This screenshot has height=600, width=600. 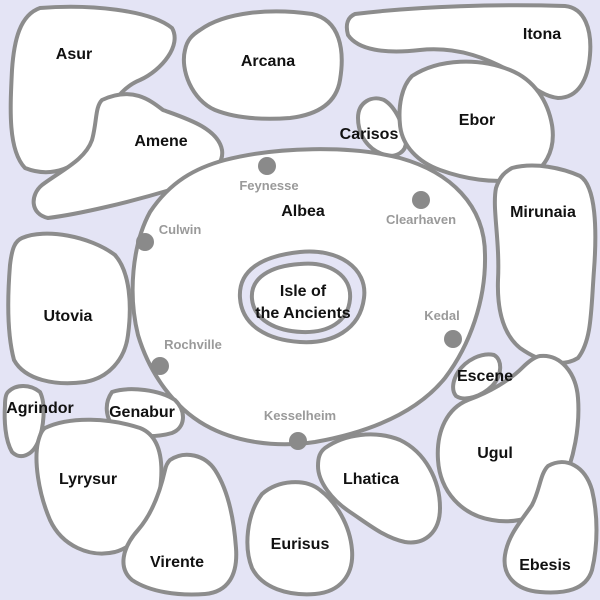 I want to click on island-isle-of-the-ancients, so click(x=301, y=298).